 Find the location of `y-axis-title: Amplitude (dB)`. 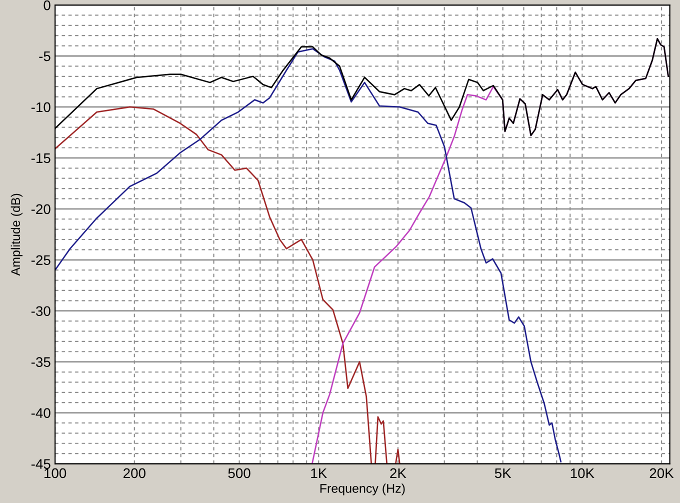

y-axis-title: Amplitude (dB) is located at coordinates (16, 235).